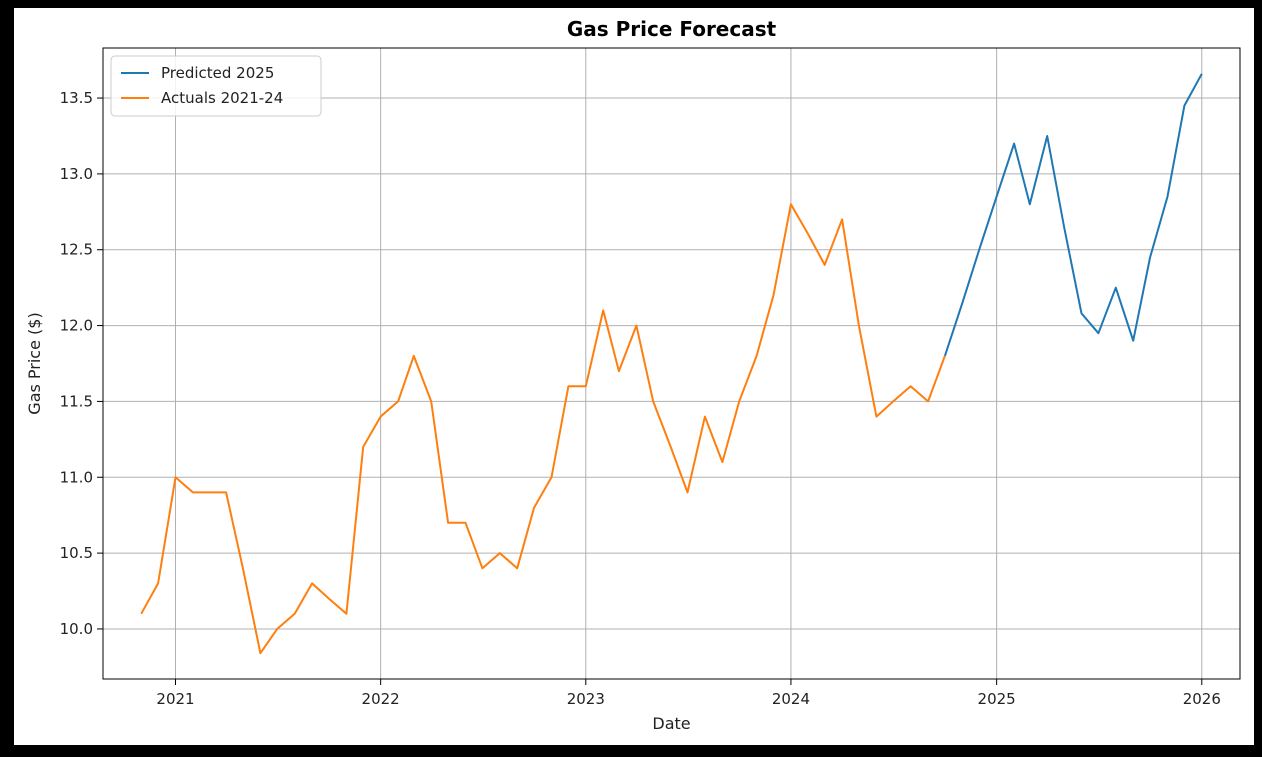  Describe the element at coordinates (76, 401) in the screenshot. I see `y-tick-label: 11.5` at that location.